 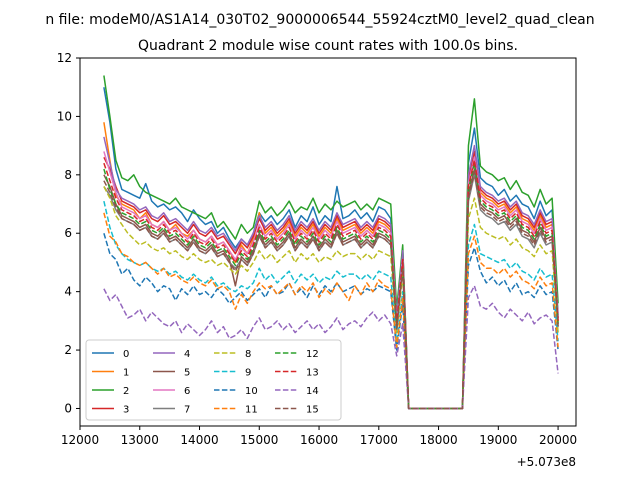 What do you see at coordinates (64, 116) in the screenshot?
I see `y-tick-label: 10` at bounding box center [64, 116].